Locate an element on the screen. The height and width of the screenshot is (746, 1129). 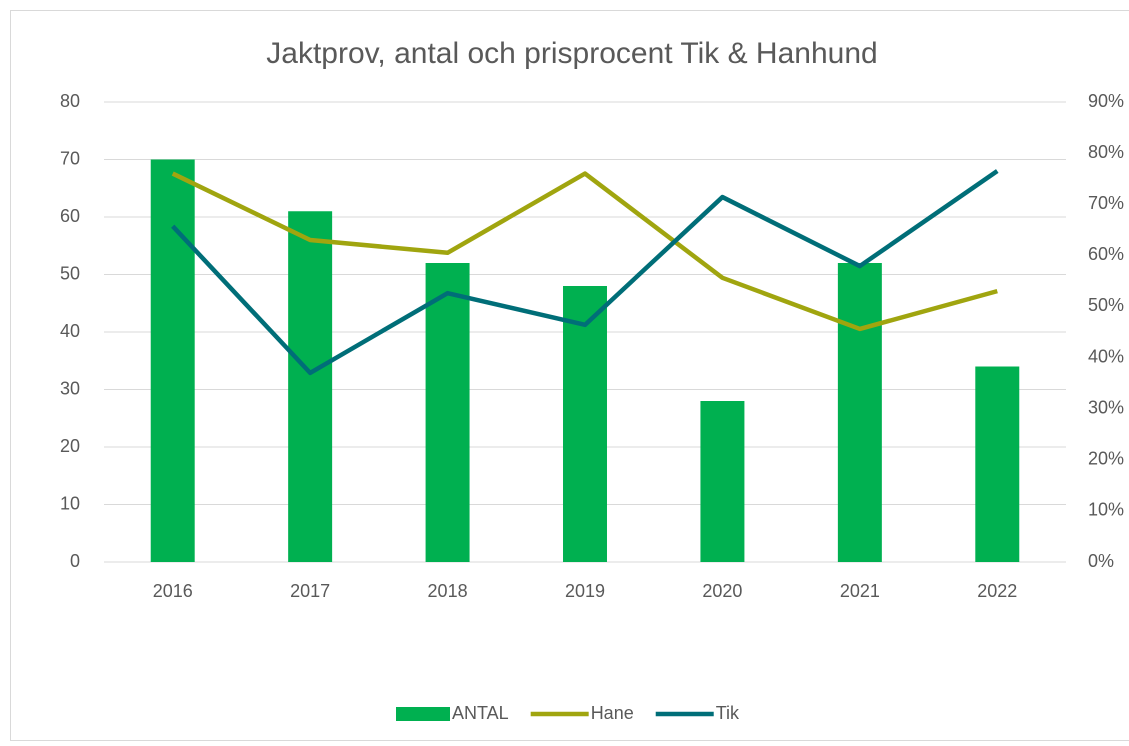
y-tick-label: 50 is located at coordinates (70, 273).